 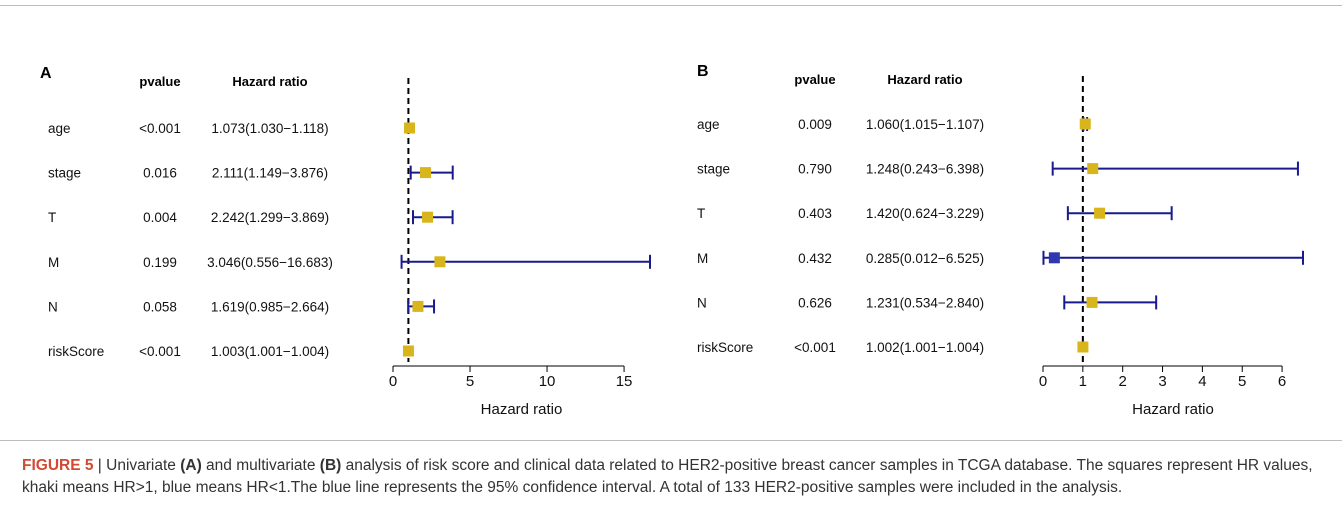 What do you see at coordinates (1162, 381) in the screenshot?
I see `x-tick-label-b-3: 3` at bounding box center [1162, 381].